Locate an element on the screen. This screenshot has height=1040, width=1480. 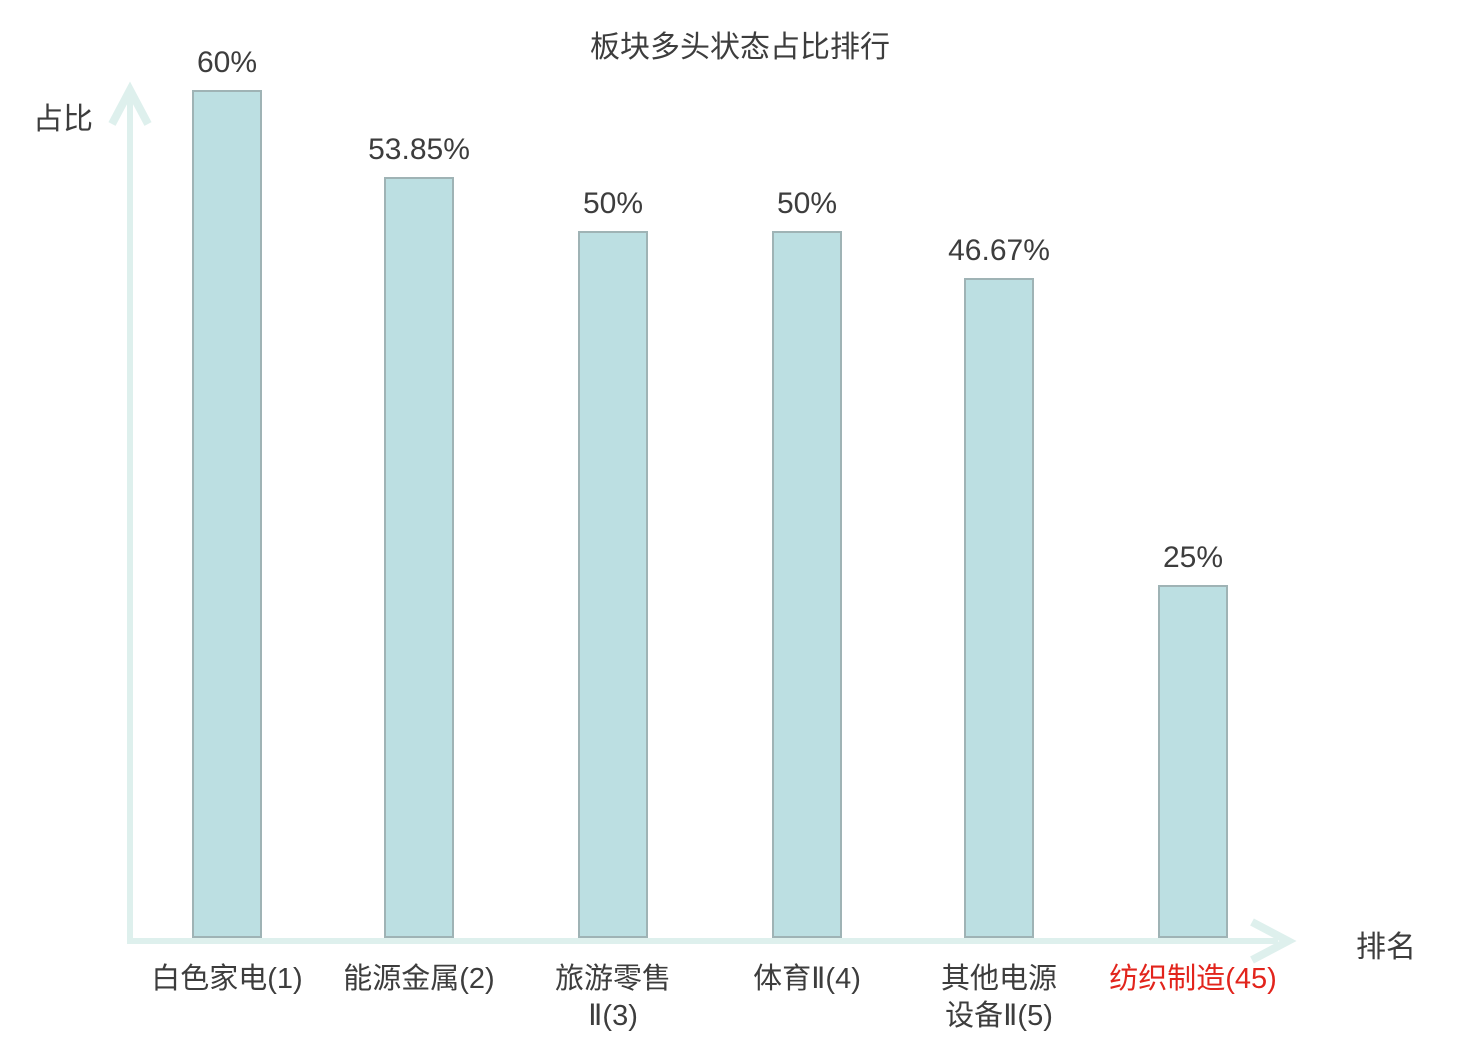
bar-value-label: 25% is located at coordinates (1193, 557).